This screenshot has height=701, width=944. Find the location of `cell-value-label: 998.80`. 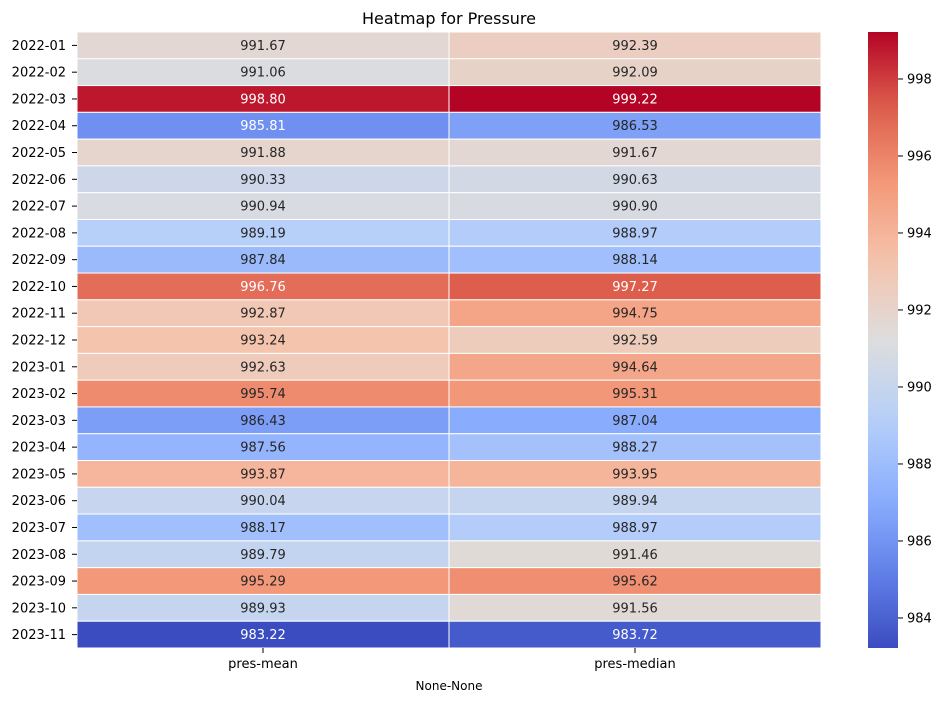

cell-value-label: 998.80 is located at coordinates (263, 99).